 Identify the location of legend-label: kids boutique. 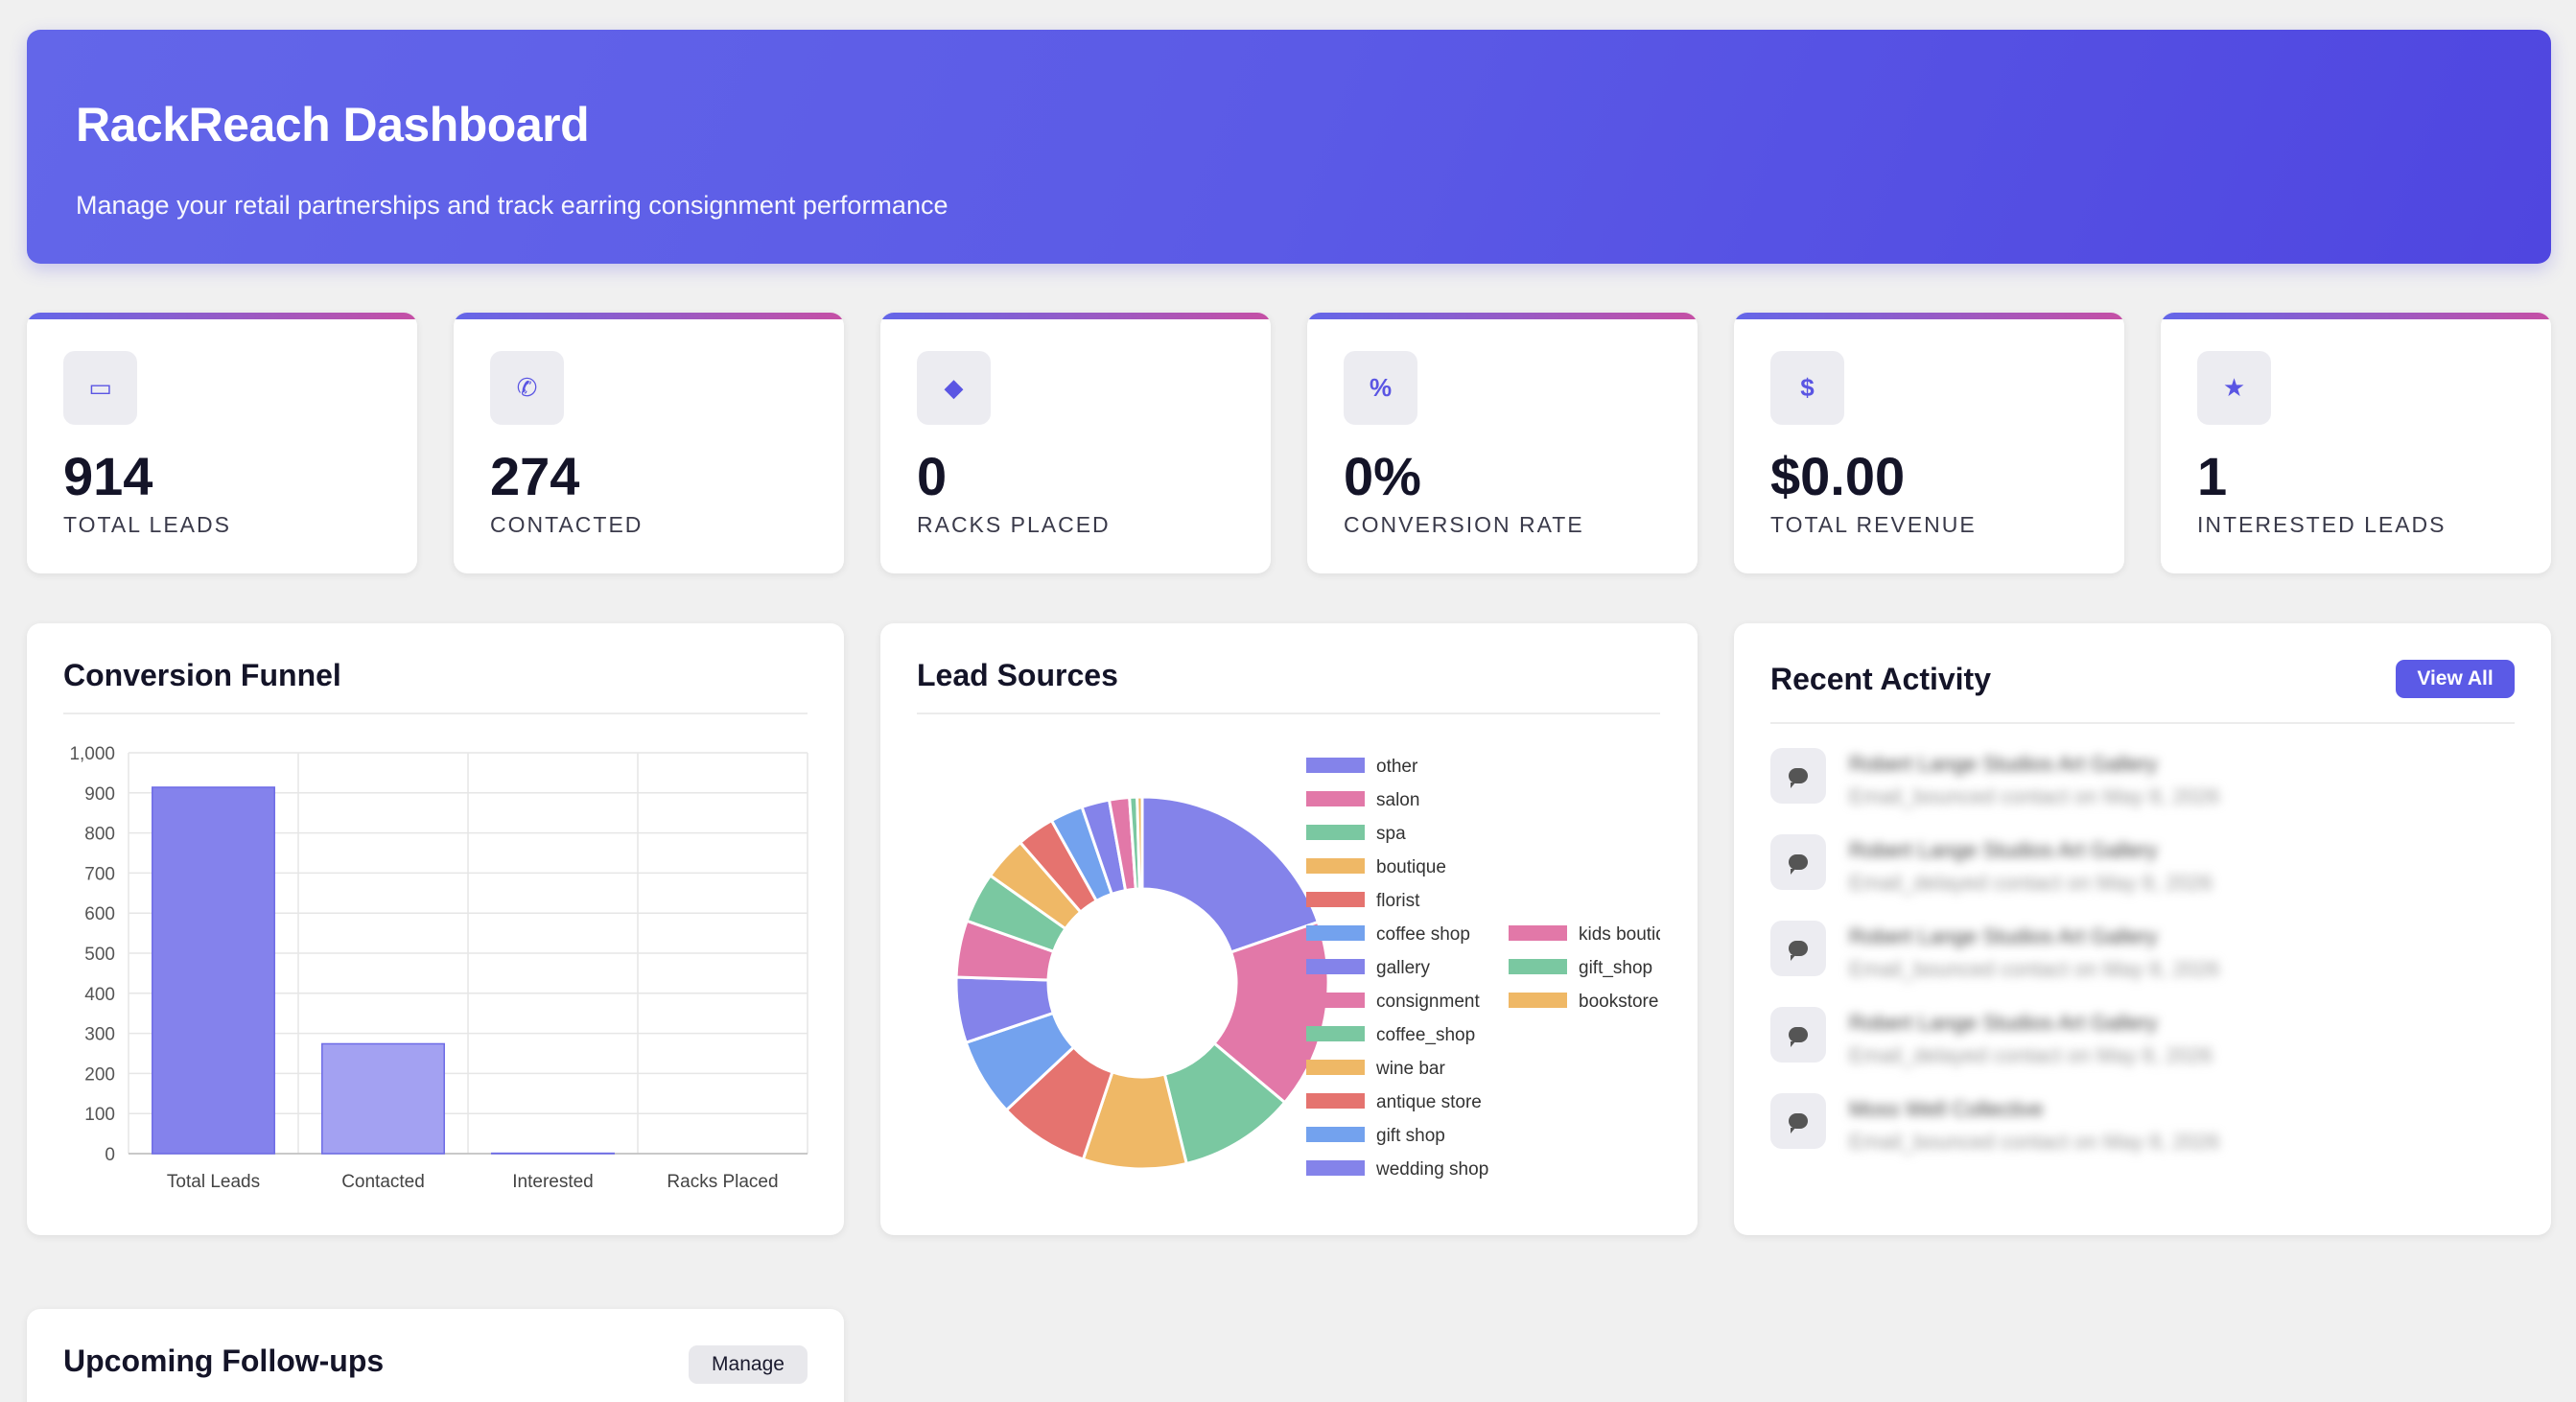
(1632, 934).